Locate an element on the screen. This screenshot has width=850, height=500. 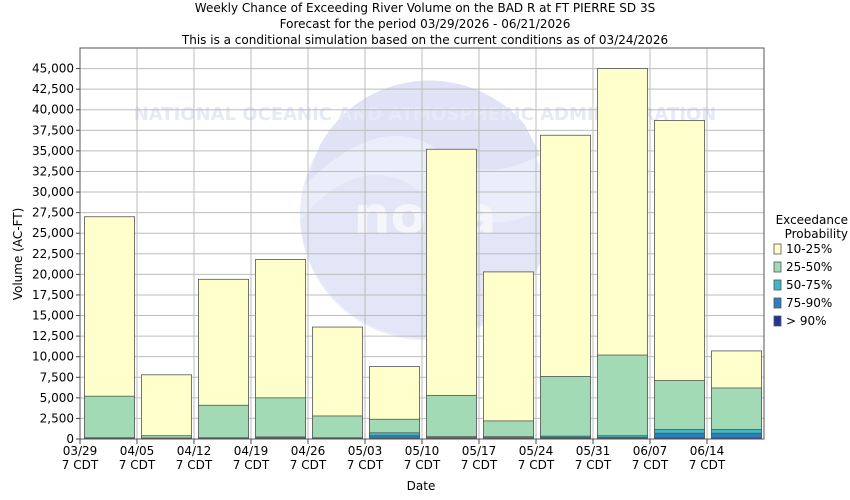
y-tick-label: 20,000 is located at coordinates (53, 274).